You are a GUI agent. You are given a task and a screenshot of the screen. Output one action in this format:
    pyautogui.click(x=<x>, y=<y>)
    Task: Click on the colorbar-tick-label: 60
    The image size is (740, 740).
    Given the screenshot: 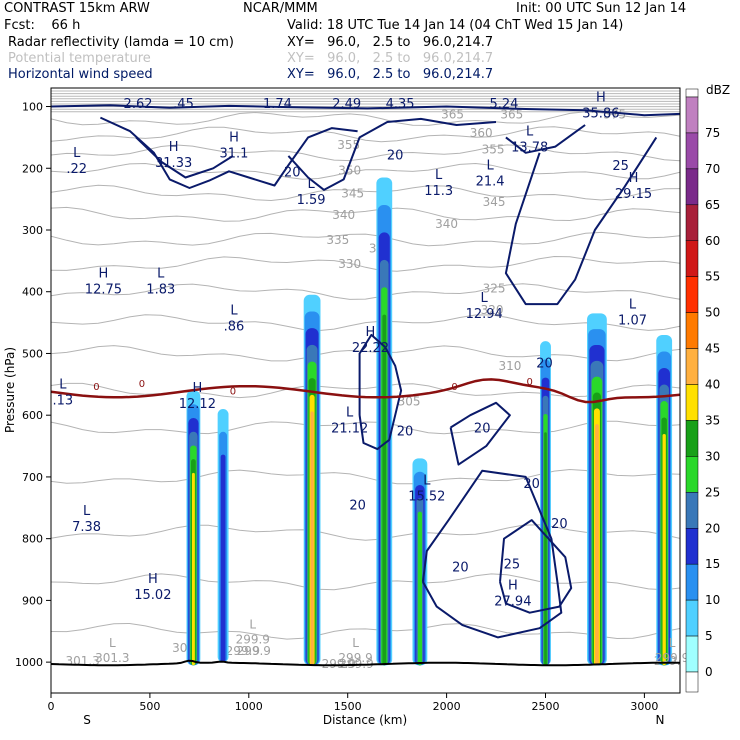 What is the action you would take?
    pyautogui.click(x=712, y=241)
    